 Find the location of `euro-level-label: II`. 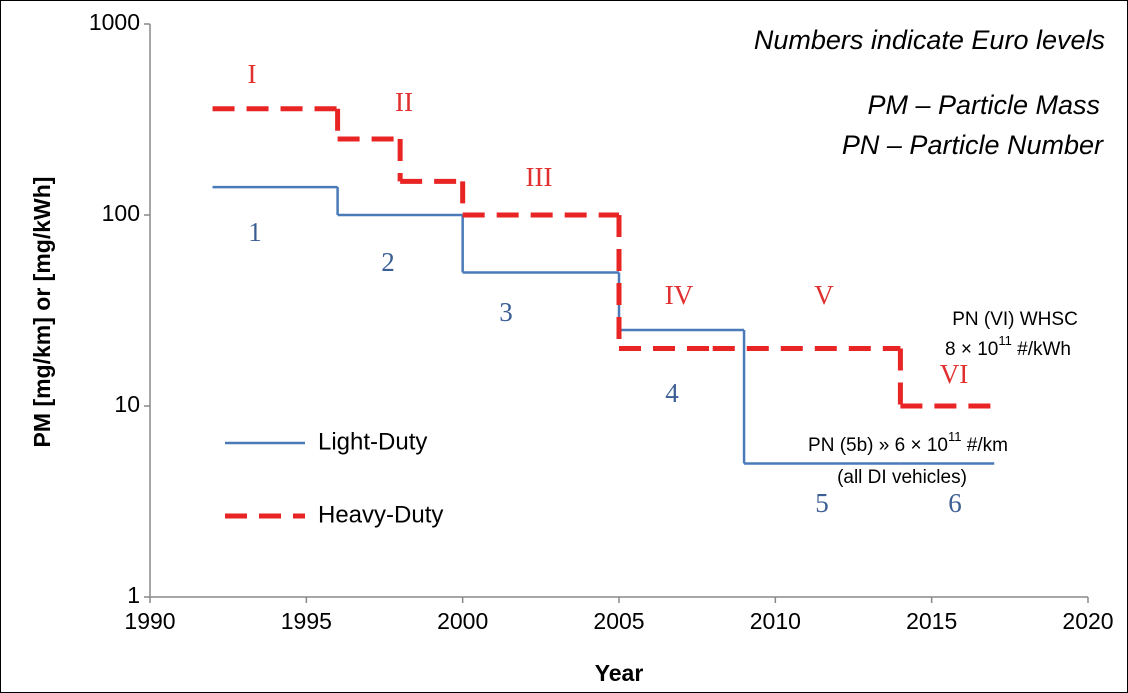

euro-level-label: II is located at coordinates (404, 102).